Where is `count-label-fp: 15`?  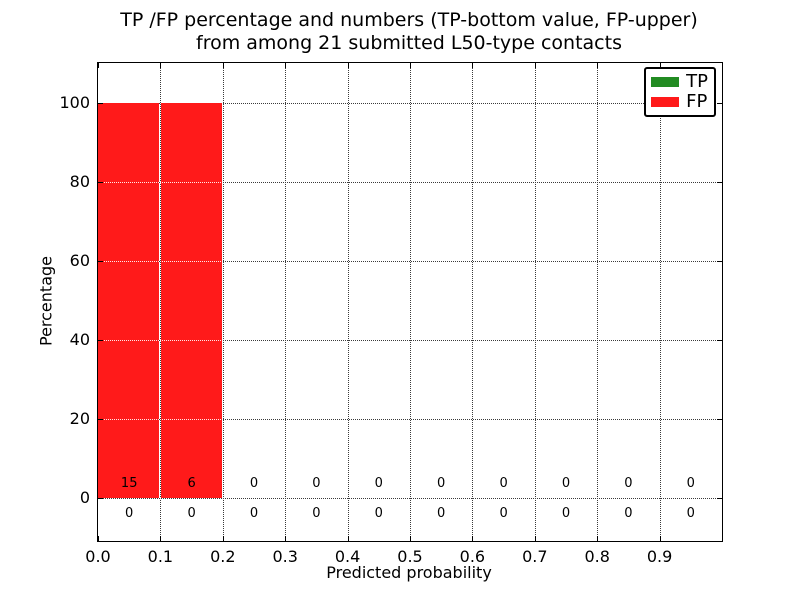
count-label-fp: 15 is located at coordinates (129, 484).